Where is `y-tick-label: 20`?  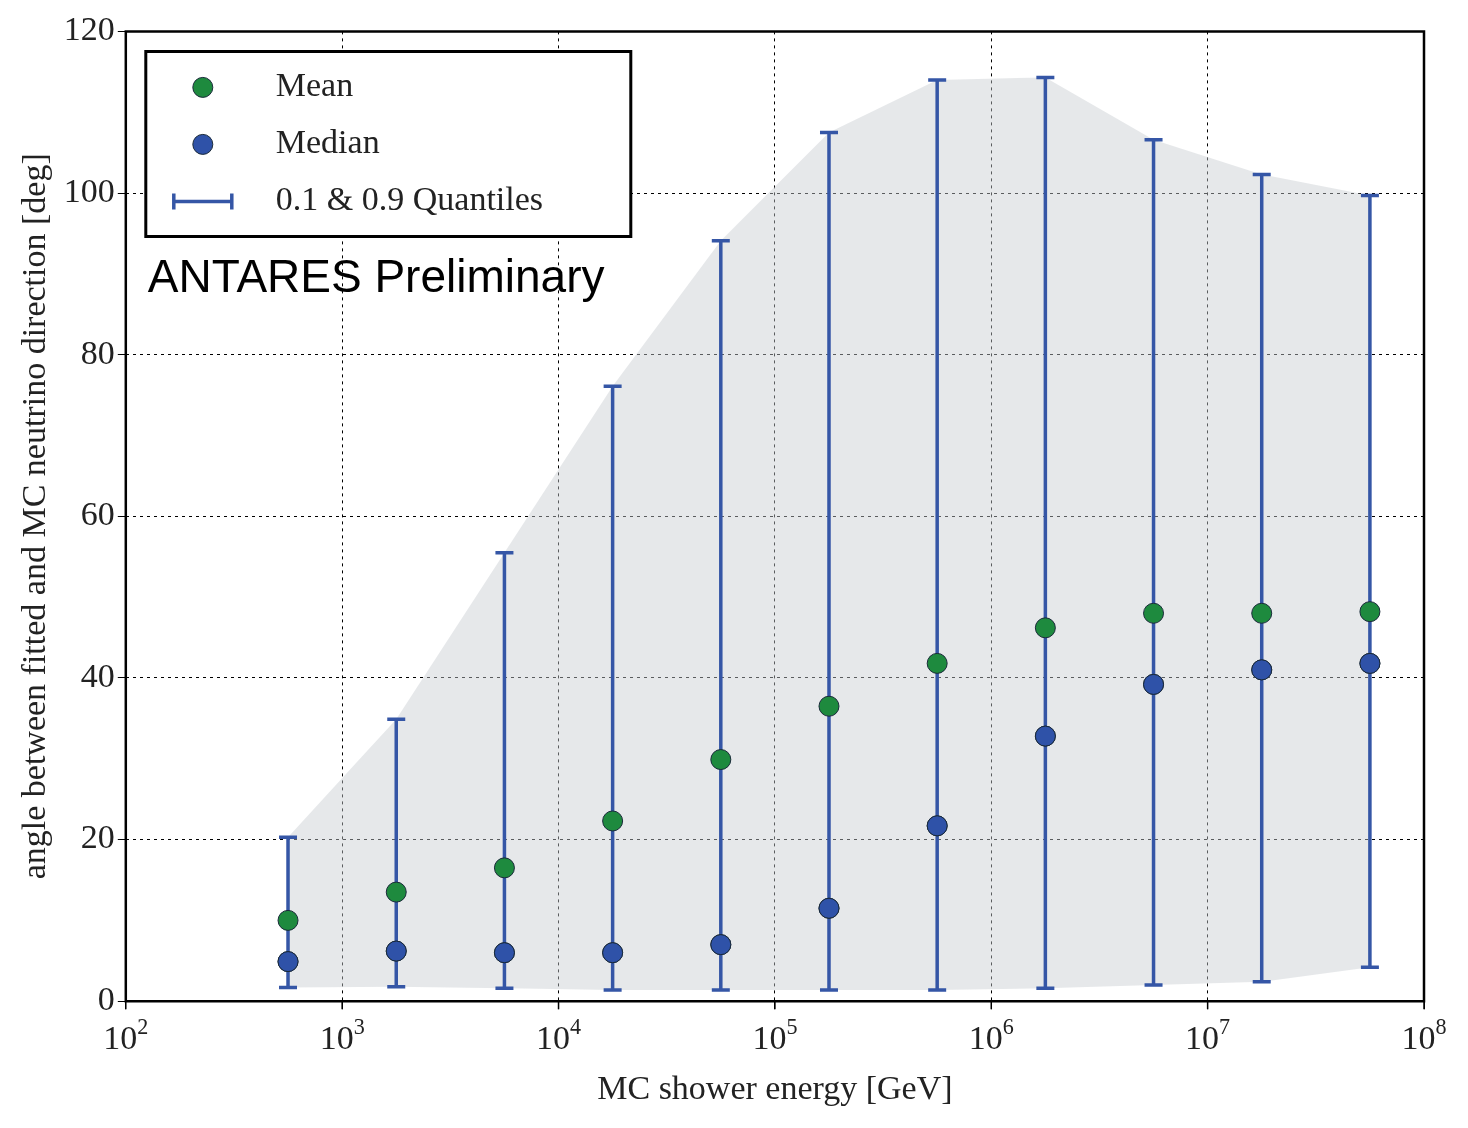
y-tick-label: 20 is located at coordinates (97, 837).